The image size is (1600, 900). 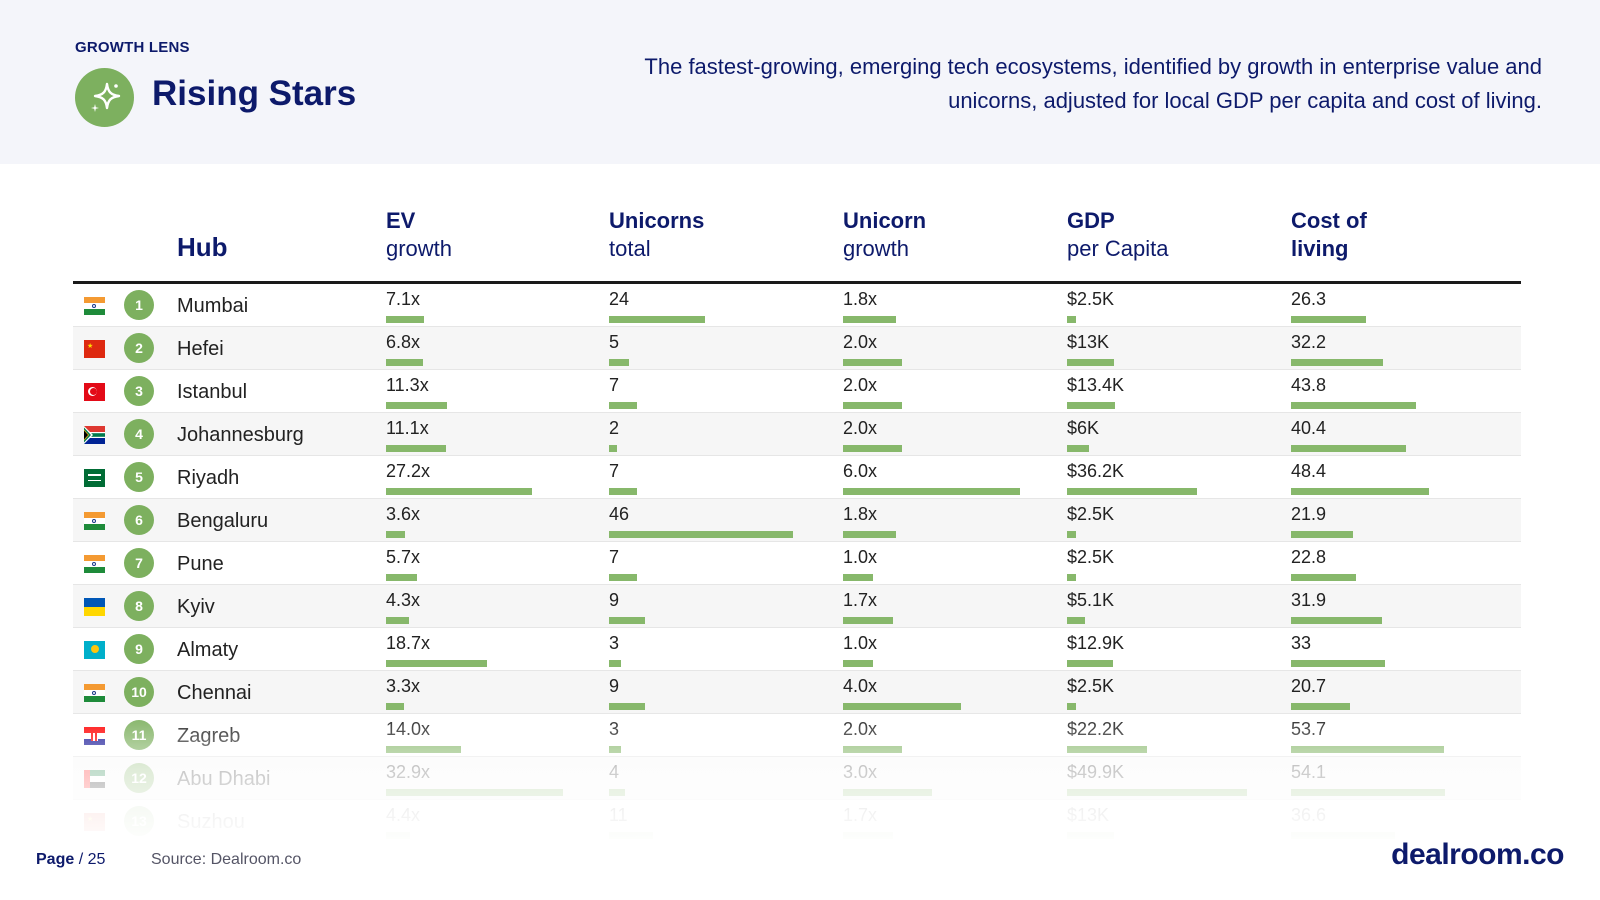 What do you see at coordinates (619, 299) in the screenshot?
I see `unicorns-value: 24` at bounding box center [619, 299].